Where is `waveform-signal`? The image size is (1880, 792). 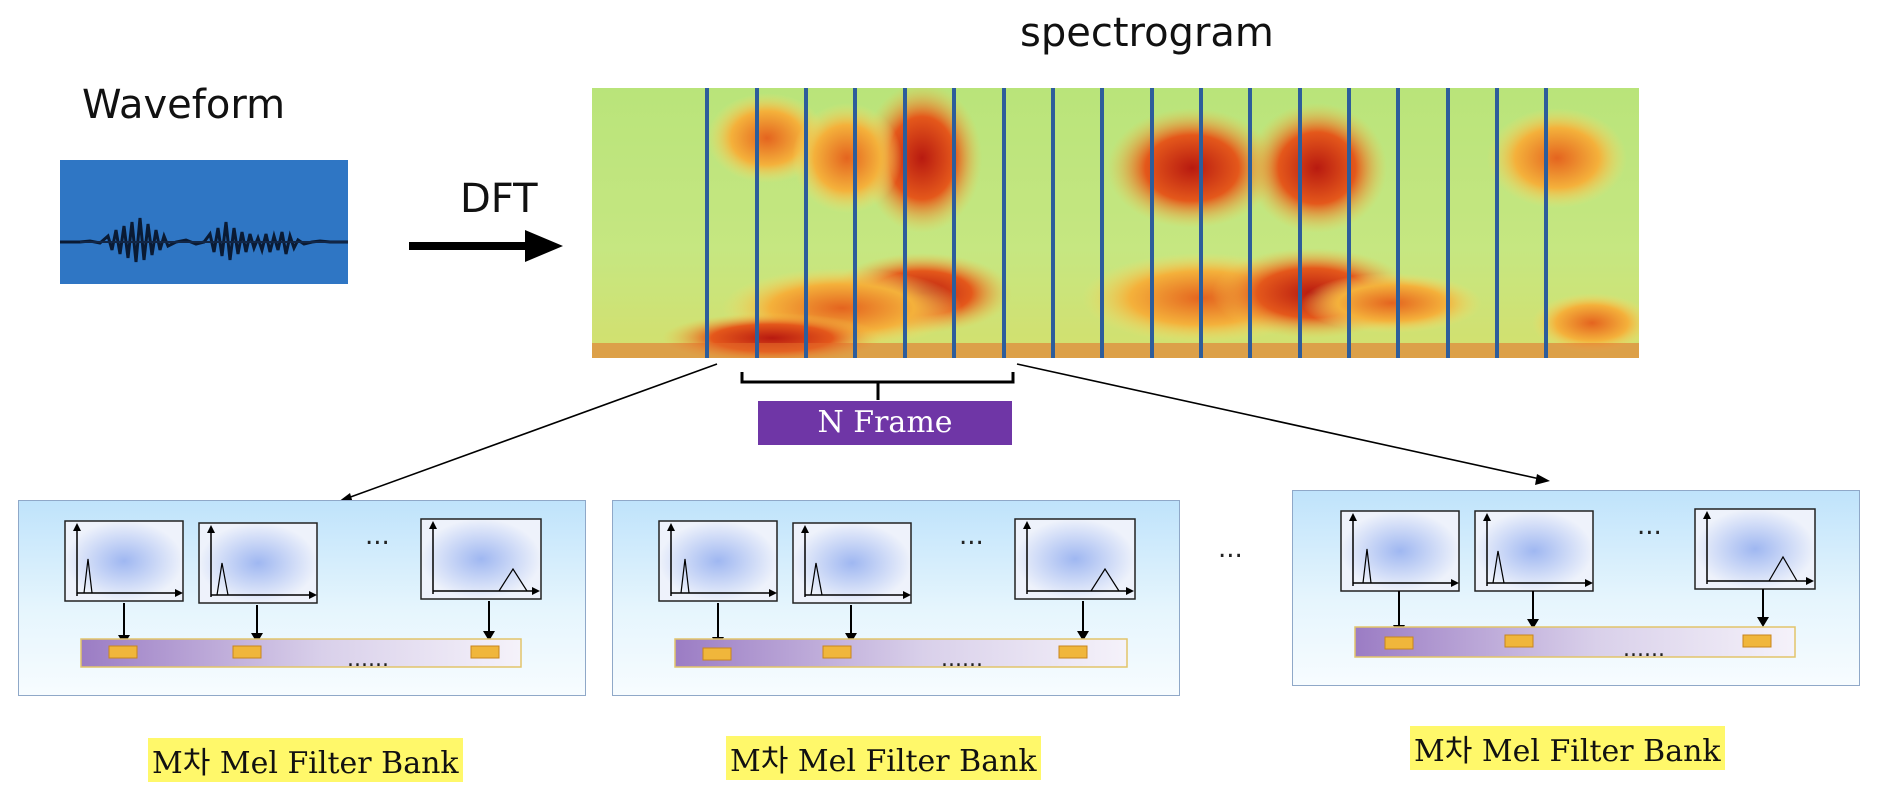 waveform-signal is located at coordinates (204, 222).